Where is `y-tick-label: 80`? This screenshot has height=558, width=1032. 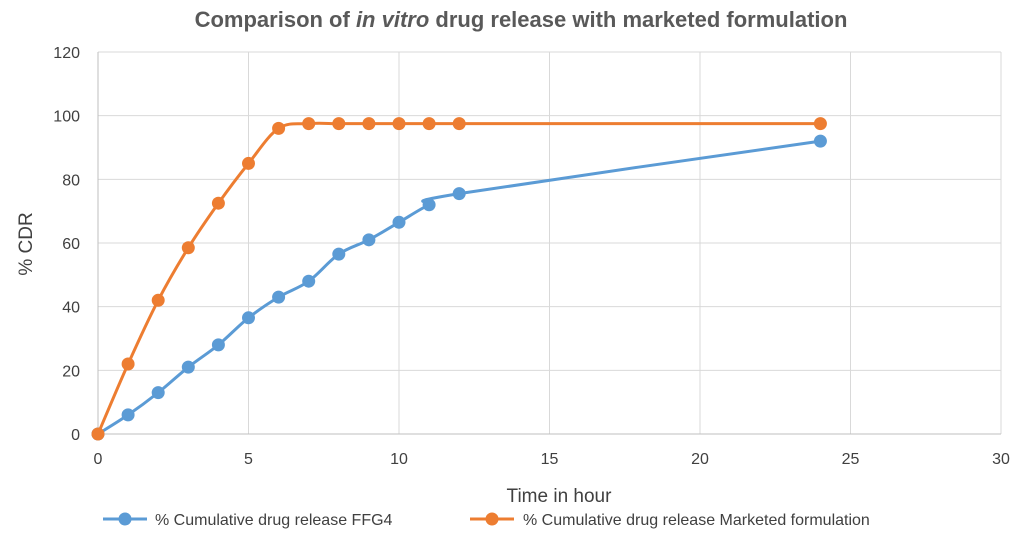 y-tick-label: 80 is located at coordinates (71, 180).